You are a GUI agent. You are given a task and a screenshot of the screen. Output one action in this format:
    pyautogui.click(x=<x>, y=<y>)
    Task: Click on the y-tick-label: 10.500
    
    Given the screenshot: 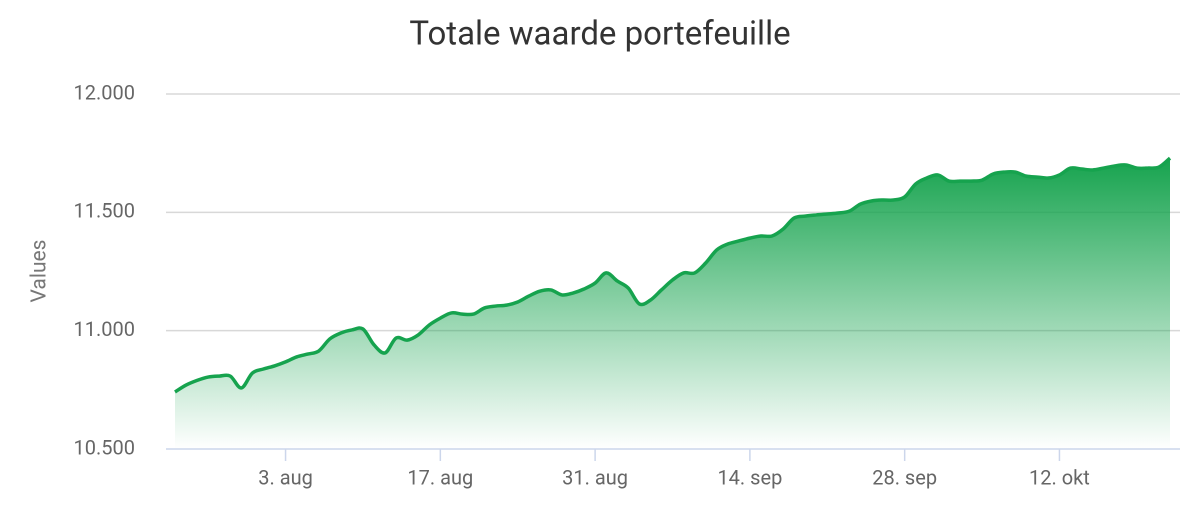 What is the action you would take?
    pyautogui.click(x=104, y=447)
    